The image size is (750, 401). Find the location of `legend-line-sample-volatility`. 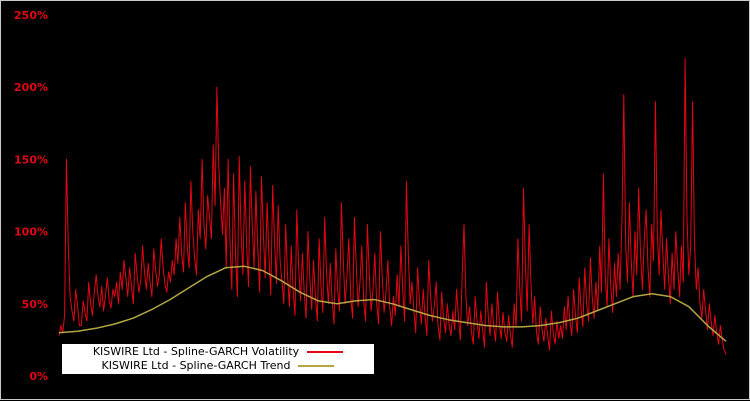

legend-line-sample-volatility is located at coordinates (325, 352).